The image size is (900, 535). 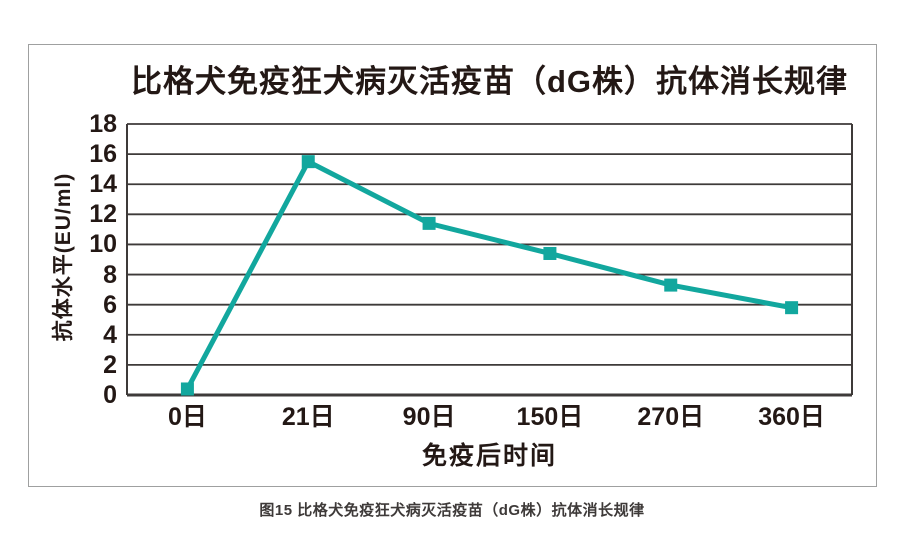 I want to click on y-tick-label: 18, so click(x=103, y=124).